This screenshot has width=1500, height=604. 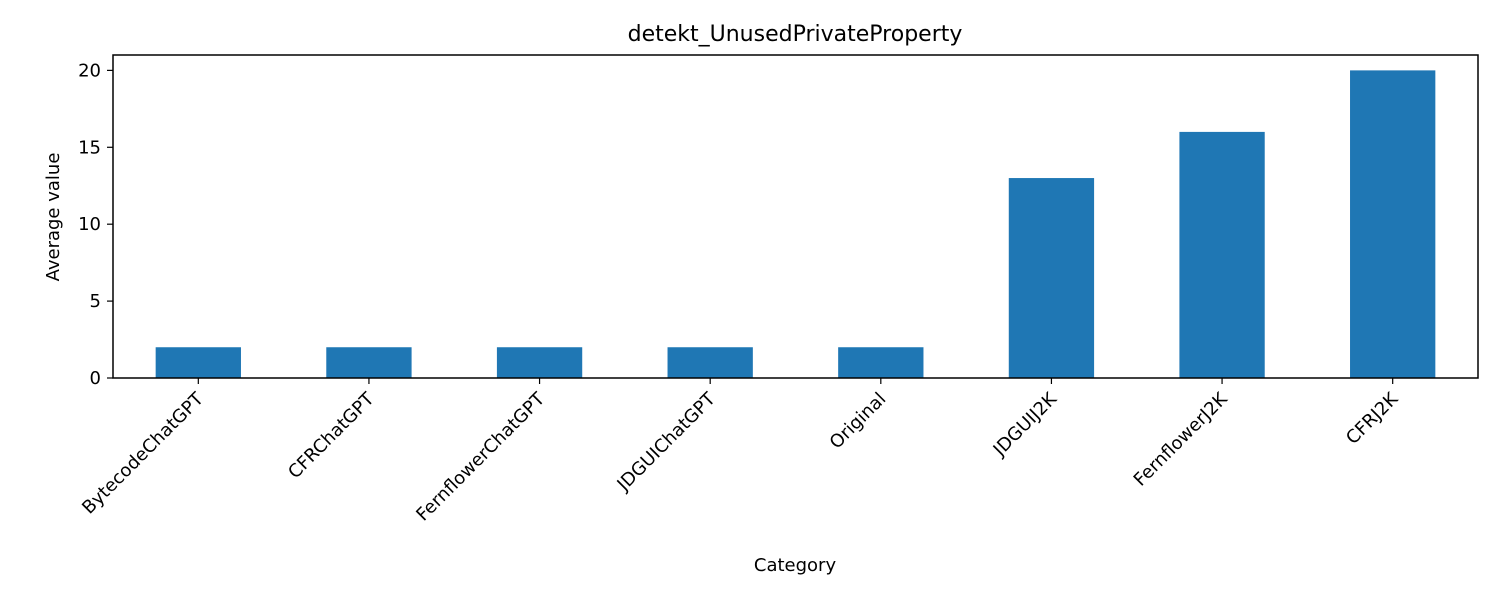 I want to click on y-tick-label: 5, so click(x=95, y=301).